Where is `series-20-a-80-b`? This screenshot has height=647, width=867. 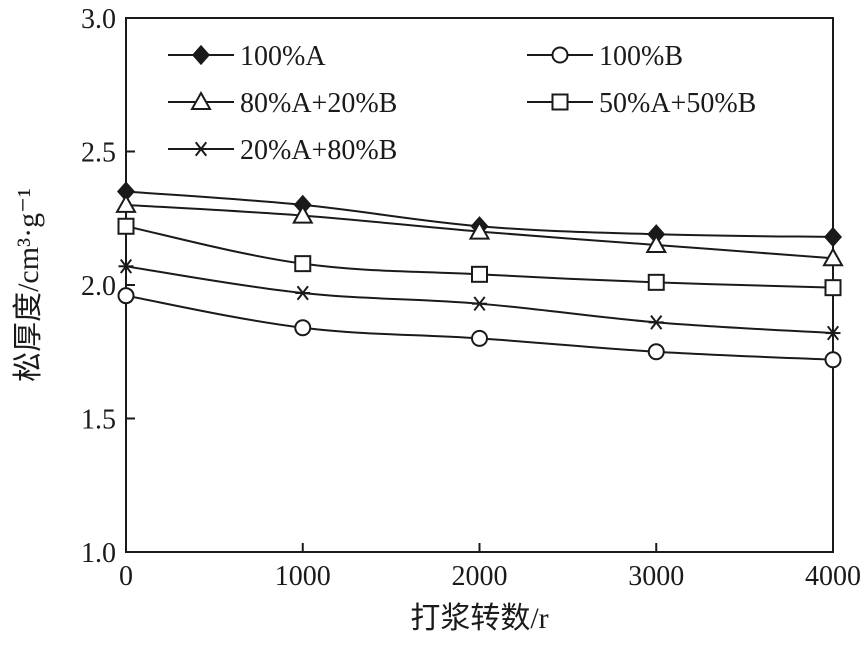
series-20-a-80-b is located at coordinates (479, 299).